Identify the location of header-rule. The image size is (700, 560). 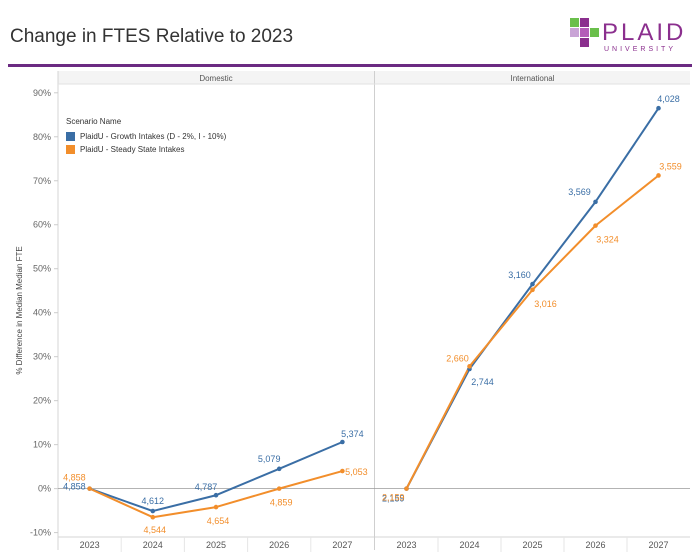
(350, 65).